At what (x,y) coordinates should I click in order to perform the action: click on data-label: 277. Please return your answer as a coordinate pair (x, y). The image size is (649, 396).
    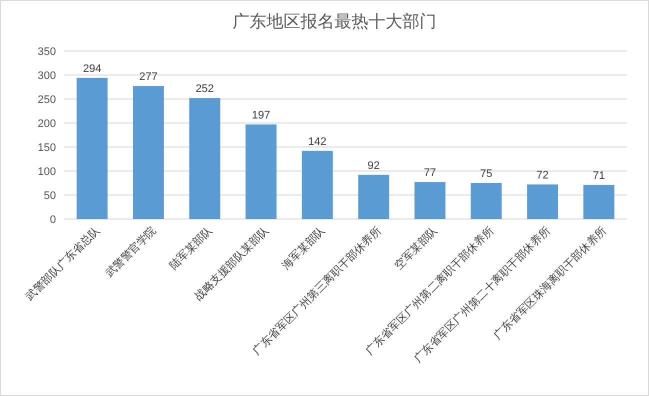
    Looking at the image, I should click on (148, 77).